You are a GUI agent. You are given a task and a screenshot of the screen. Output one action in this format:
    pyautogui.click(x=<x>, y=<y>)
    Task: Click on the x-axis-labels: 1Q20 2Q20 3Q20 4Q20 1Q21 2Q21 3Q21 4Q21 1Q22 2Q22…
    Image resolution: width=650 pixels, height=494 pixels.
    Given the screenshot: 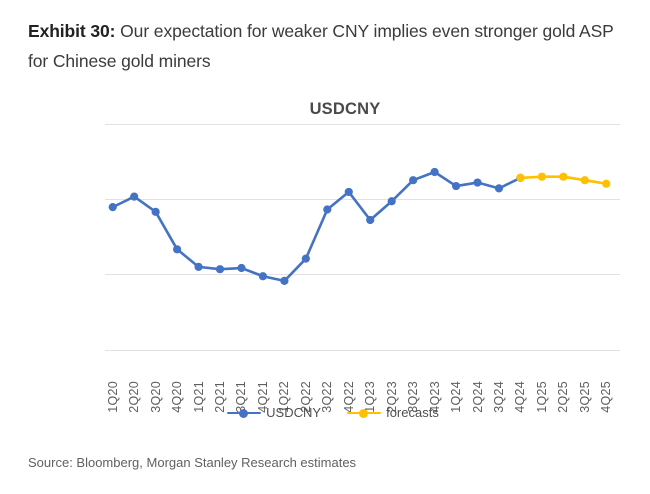 What is the action you would take?
    pyautogui.click(x=362, y=383)
    